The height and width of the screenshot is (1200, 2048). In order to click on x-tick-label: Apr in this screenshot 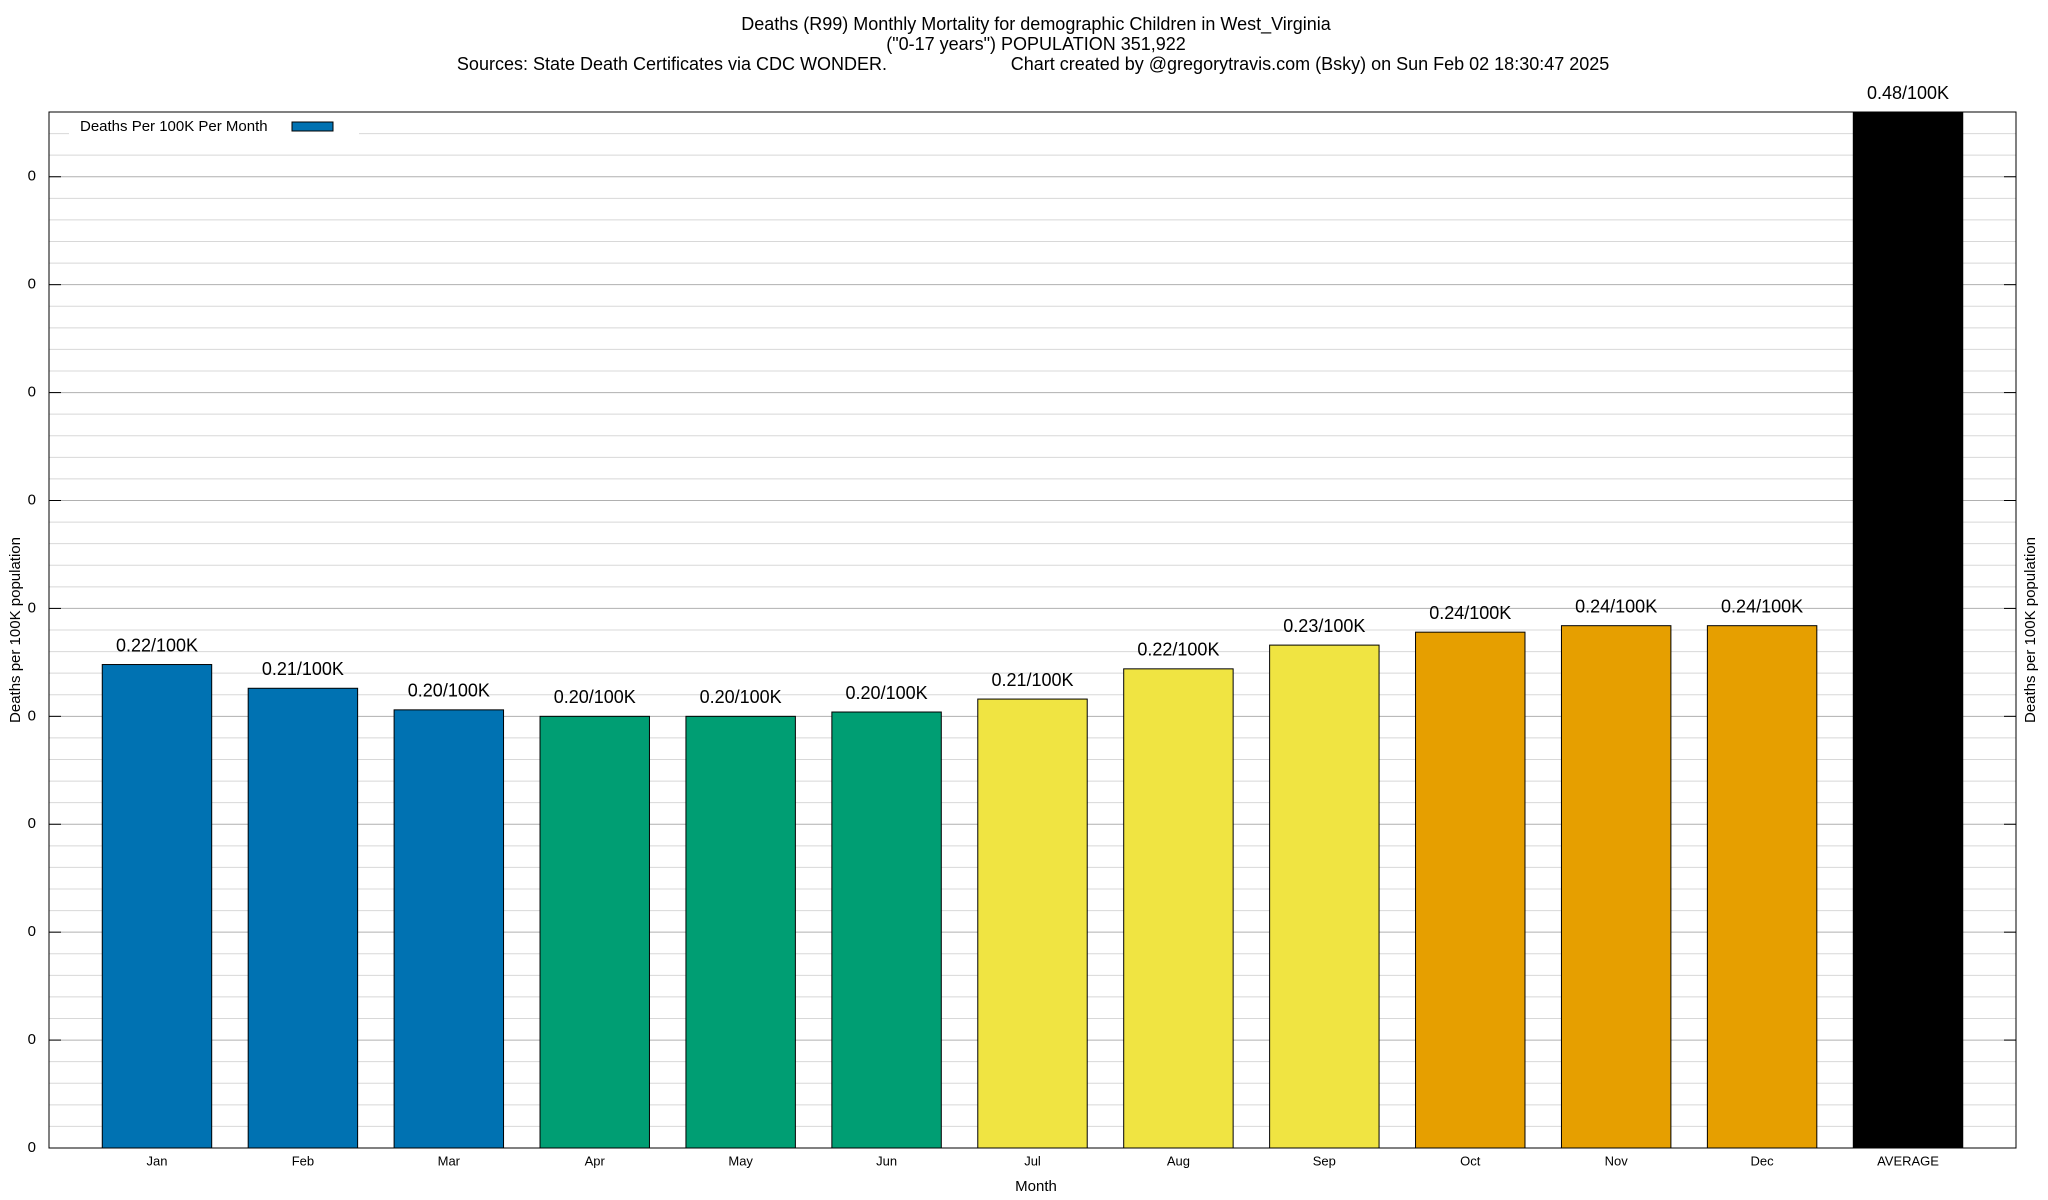, I will do `click(595, 1160)`.